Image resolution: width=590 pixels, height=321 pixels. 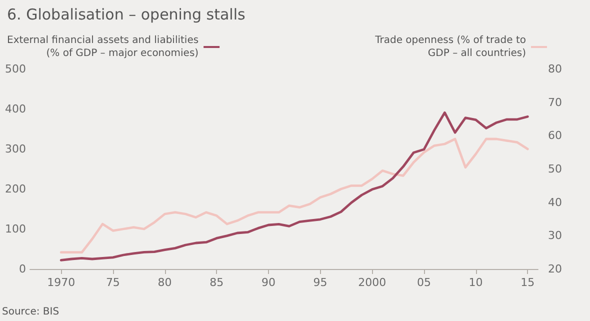 What do you see at coordinates (423, 282) in the screenshot?
I see `x-tick-label: 05` at bounding box center [423, 282].